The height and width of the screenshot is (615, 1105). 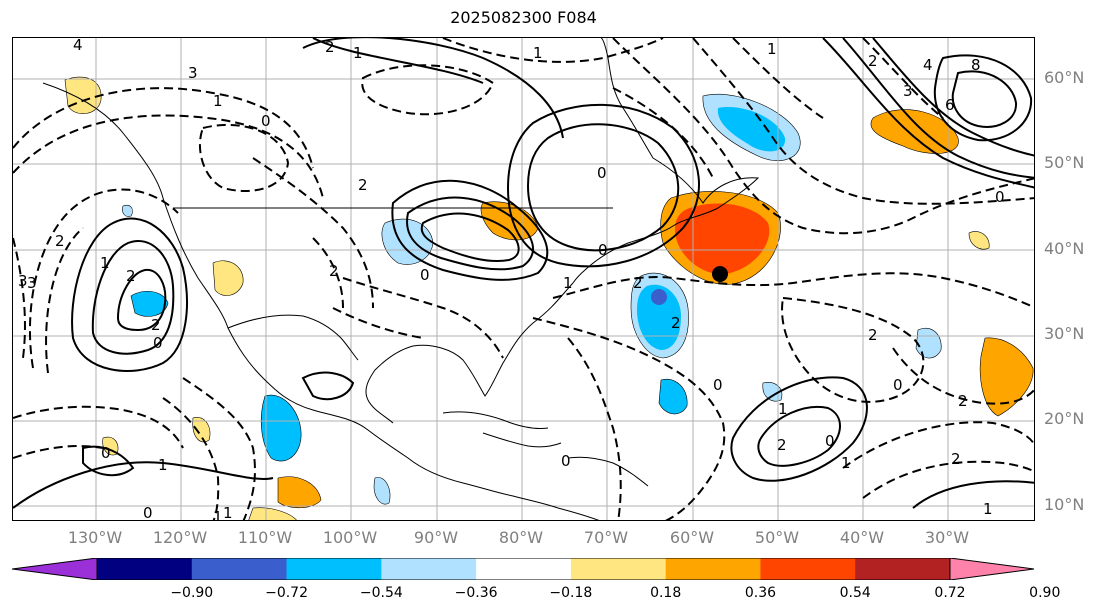 I want to click on lat-label: 10°N, so click(x=1064, y=504).